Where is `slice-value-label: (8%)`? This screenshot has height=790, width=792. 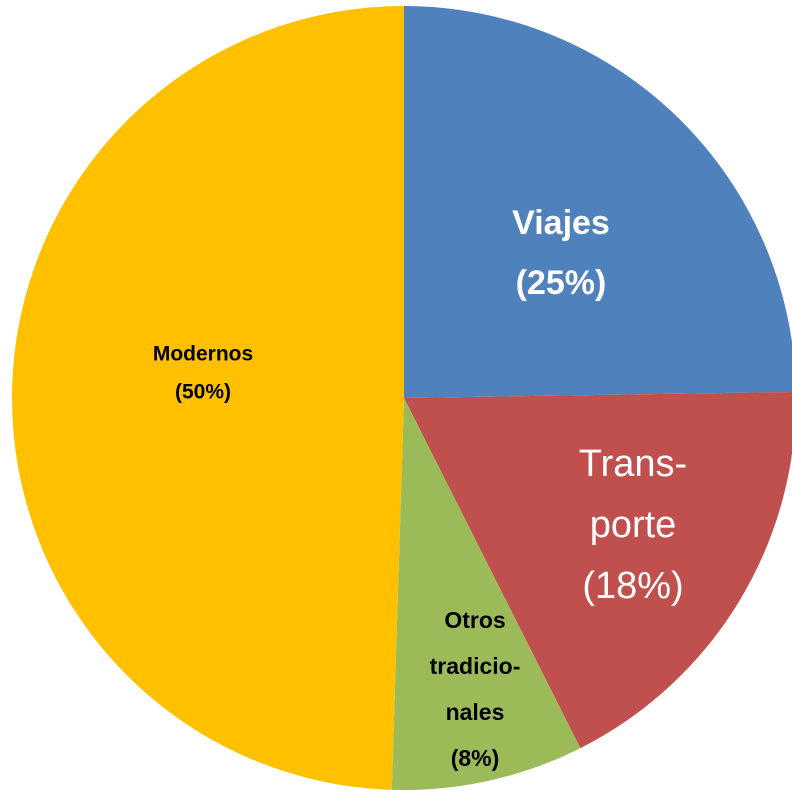
slice-value-label: (8%) is located at coordinates (475, 758).